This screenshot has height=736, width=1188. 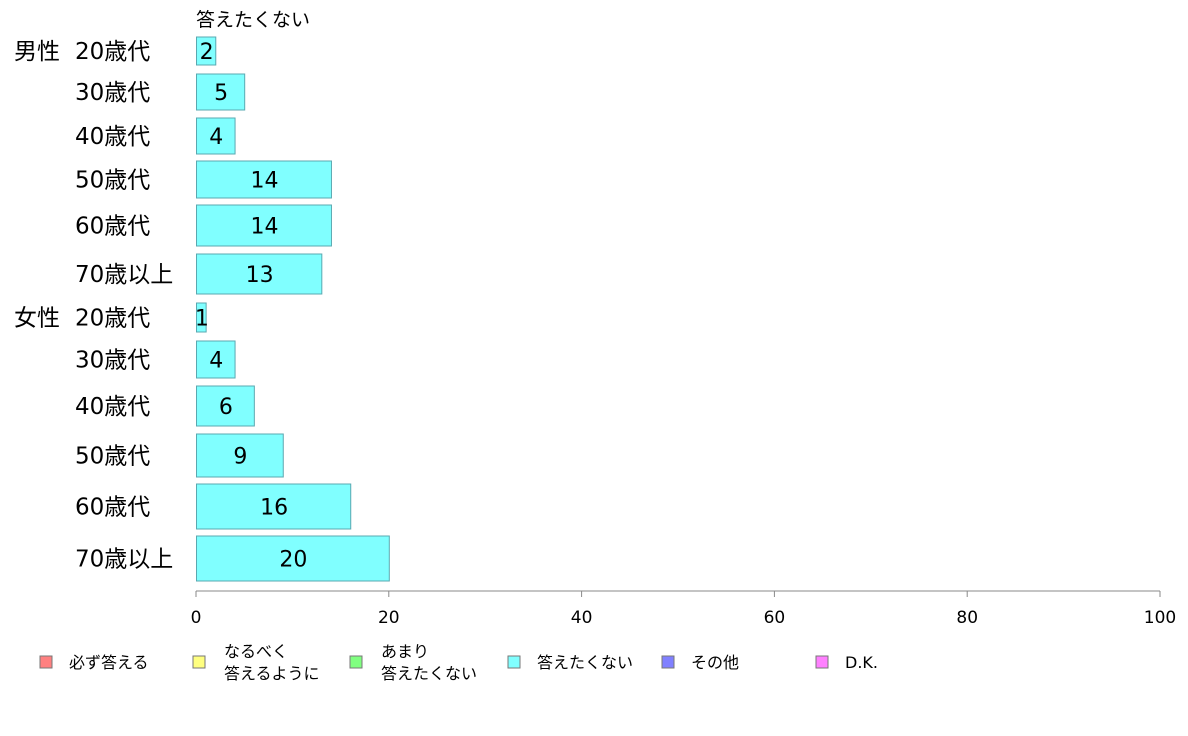 What do you see at coordinates (861, 662) in the screenshot?
I see `legend-label: D.K.` at bounding box center [861, 662].